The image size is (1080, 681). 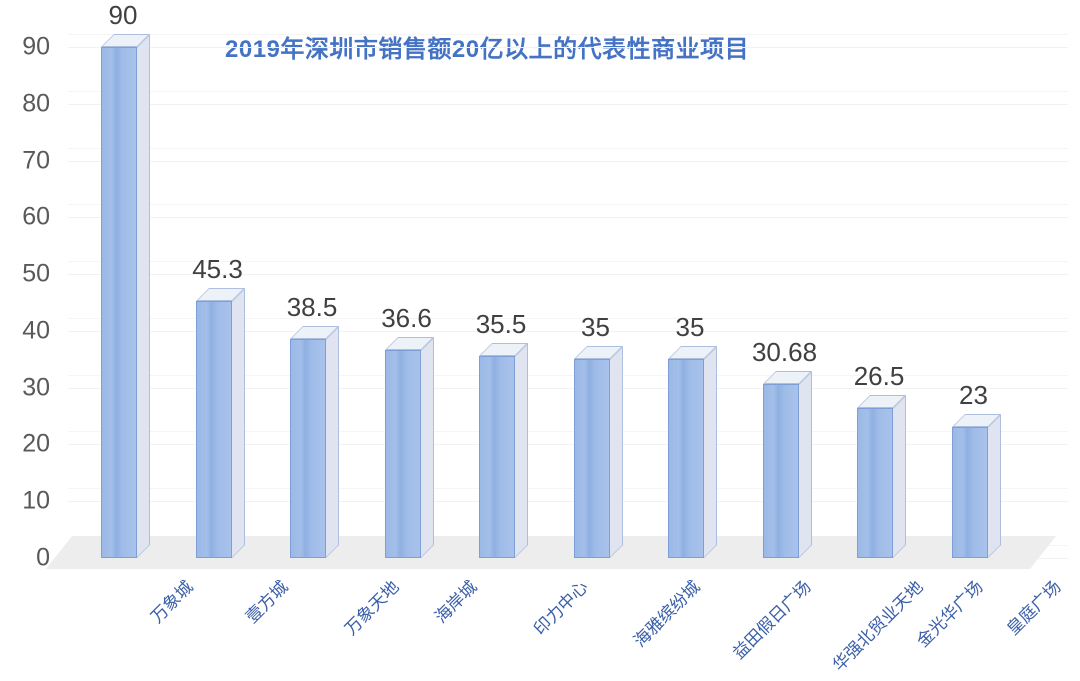 What do you see at coordinates (36, 216) in the screenshot?
I see `y-axis-tick-label: 60` at bounding box center [36, 216].